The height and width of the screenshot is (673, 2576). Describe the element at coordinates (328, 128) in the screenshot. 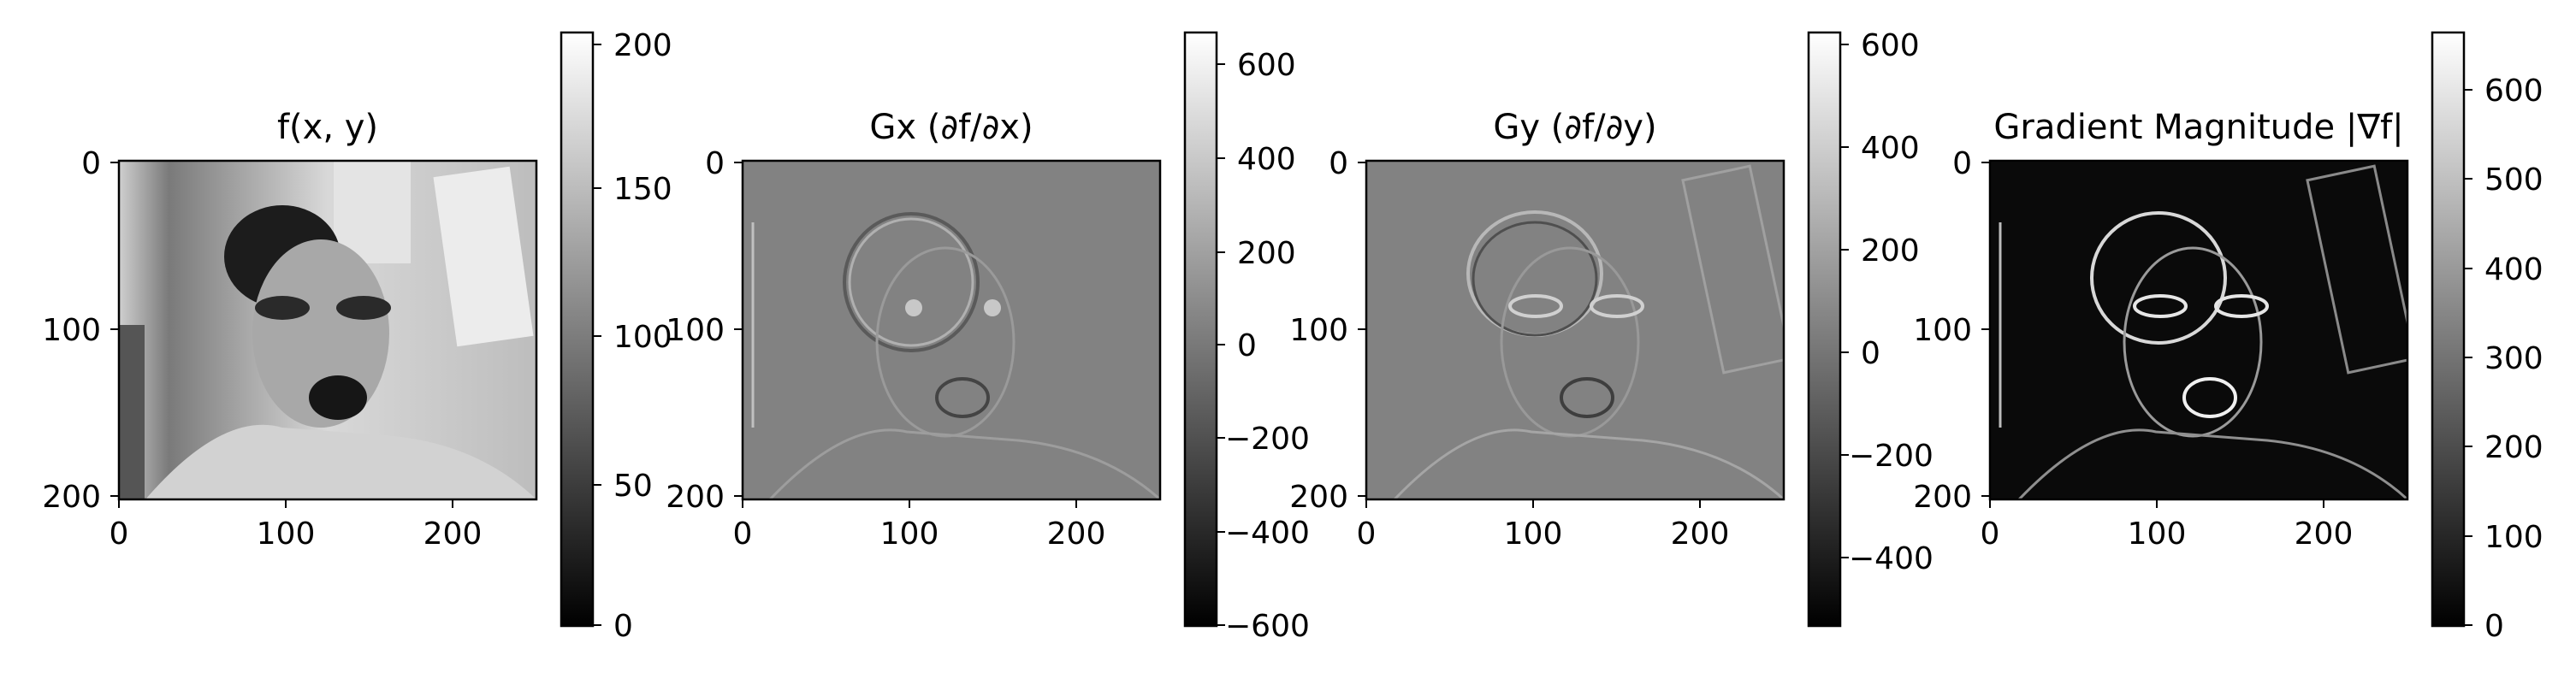

I see `panel-title: f(x, y)` at that location.